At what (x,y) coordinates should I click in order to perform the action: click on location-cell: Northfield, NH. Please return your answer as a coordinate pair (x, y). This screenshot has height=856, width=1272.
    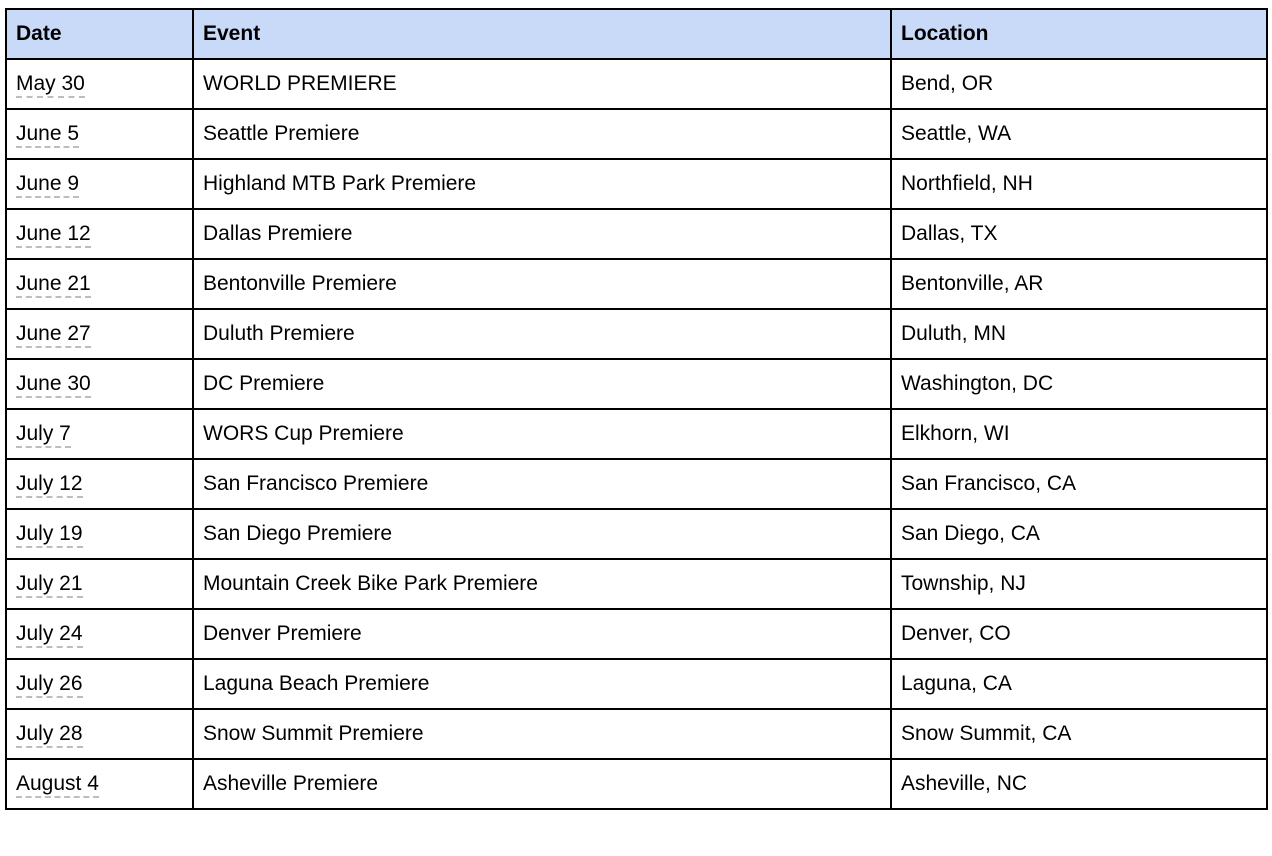
    Looking at the image, I should click on (1079, 184).